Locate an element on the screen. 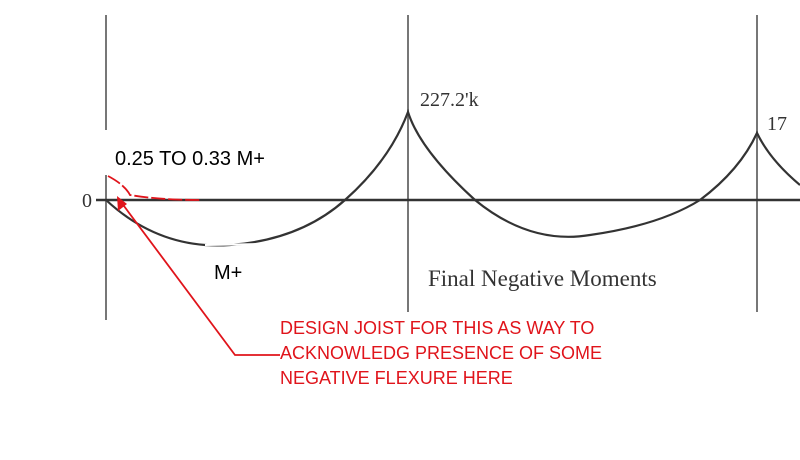 The width and height of the screenshot is (800, 460). design-note-line: NEGATIVE FLEXURE HERE is located at coordinates (396, 378).